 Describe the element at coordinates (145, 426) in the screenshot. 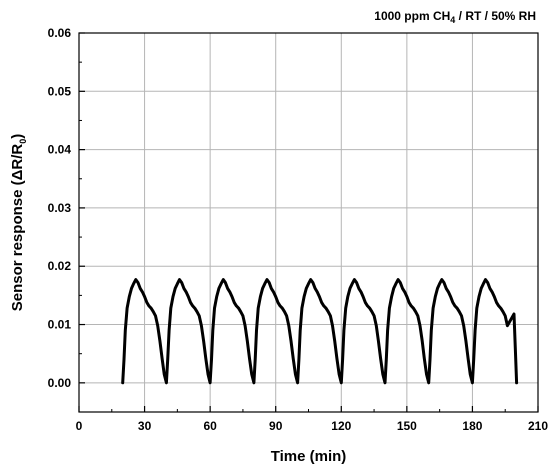

I see `x-tick-label: 30` at that location.